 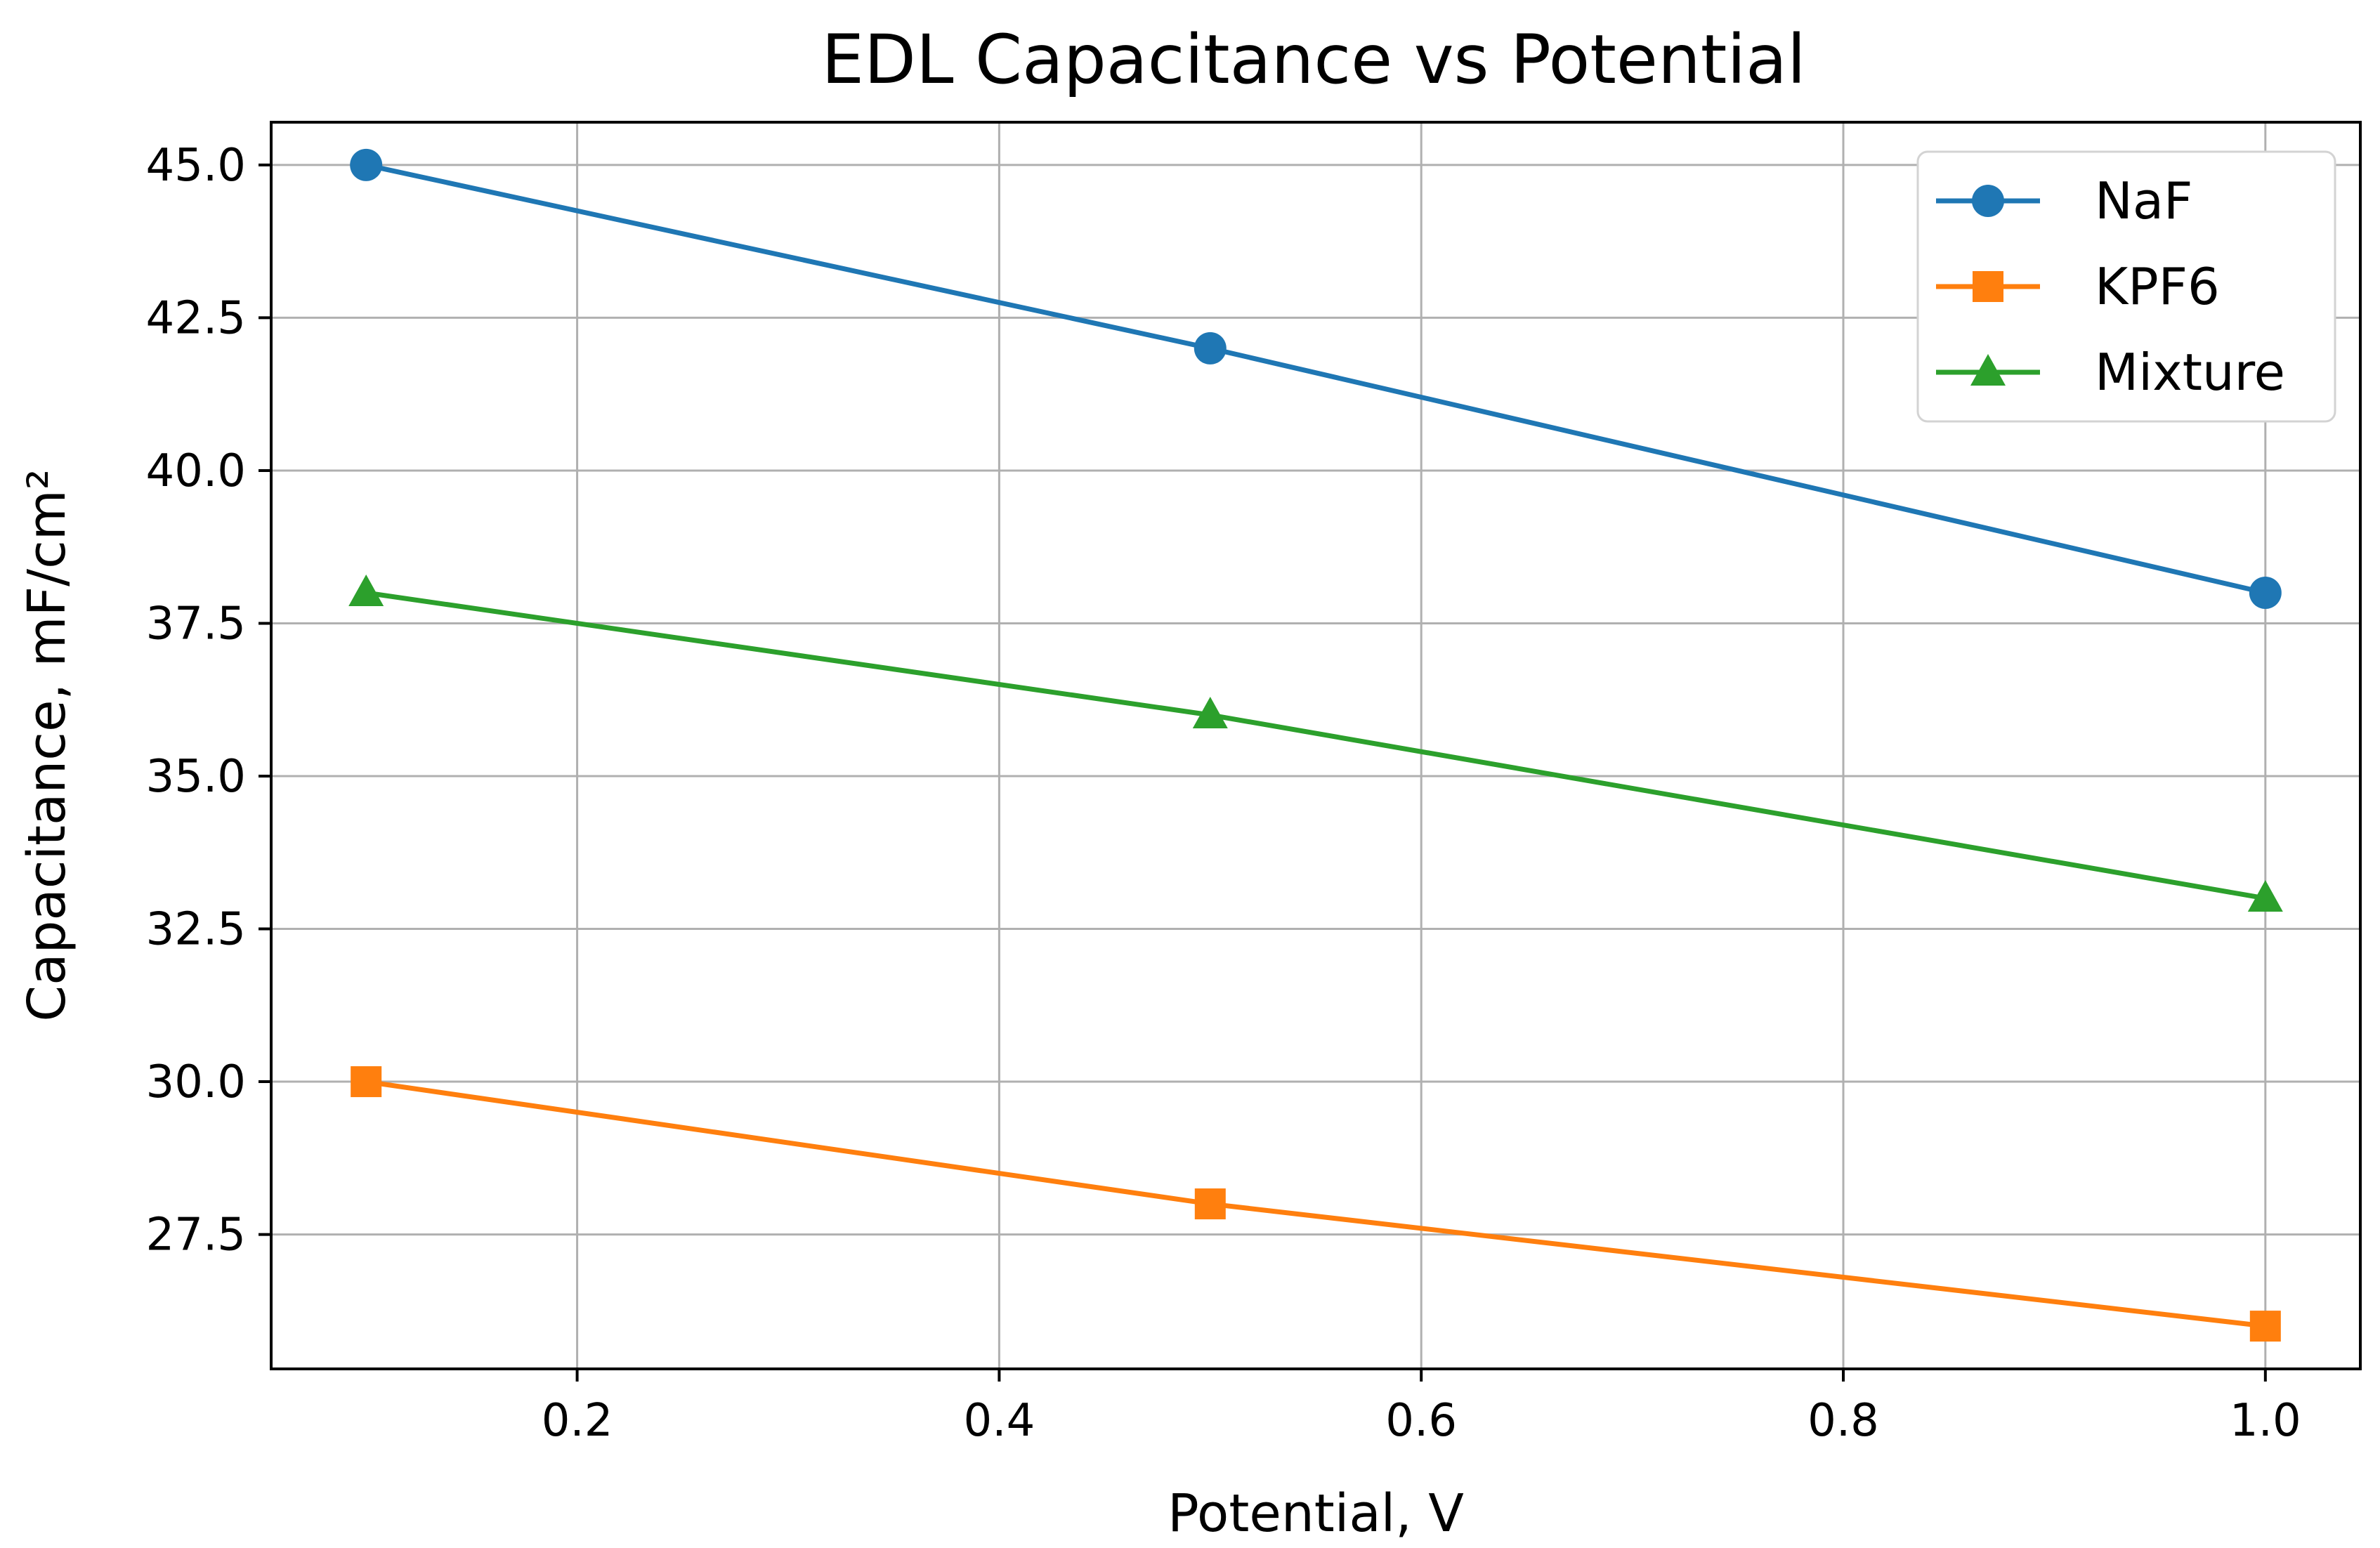 What do you see at coordinates (1316, 1204) in the screenshot?
I see `series-kpf6` at bounding box center [1316, 1204].